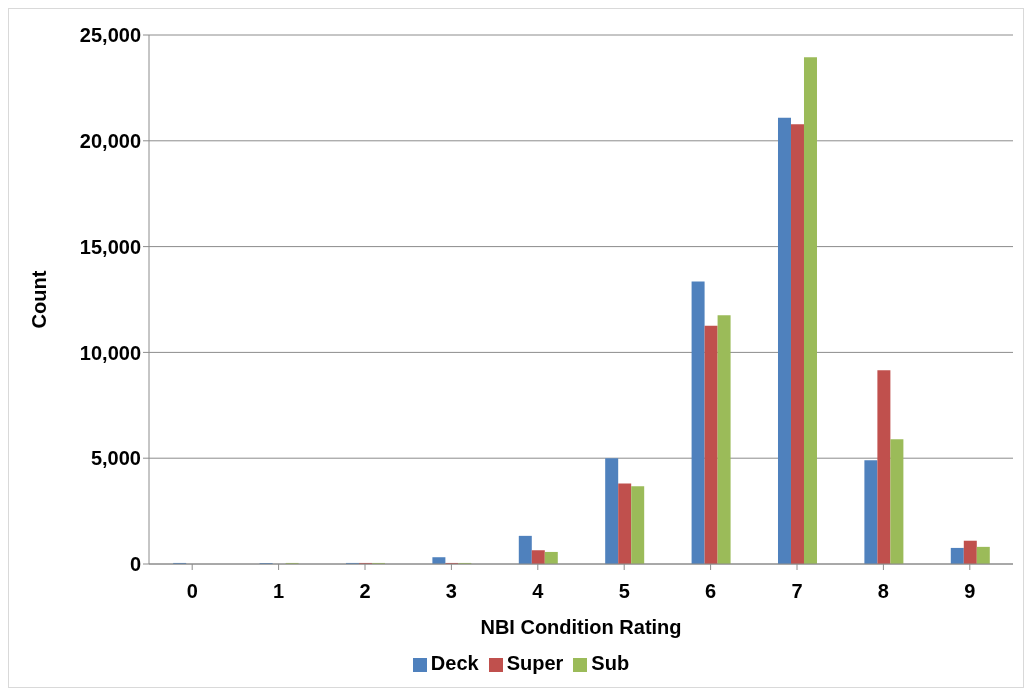  What do you see at coordinates (365, 591) in the screenshot?
I see `x-tick-label: 2` at bounding box center [365, 591].